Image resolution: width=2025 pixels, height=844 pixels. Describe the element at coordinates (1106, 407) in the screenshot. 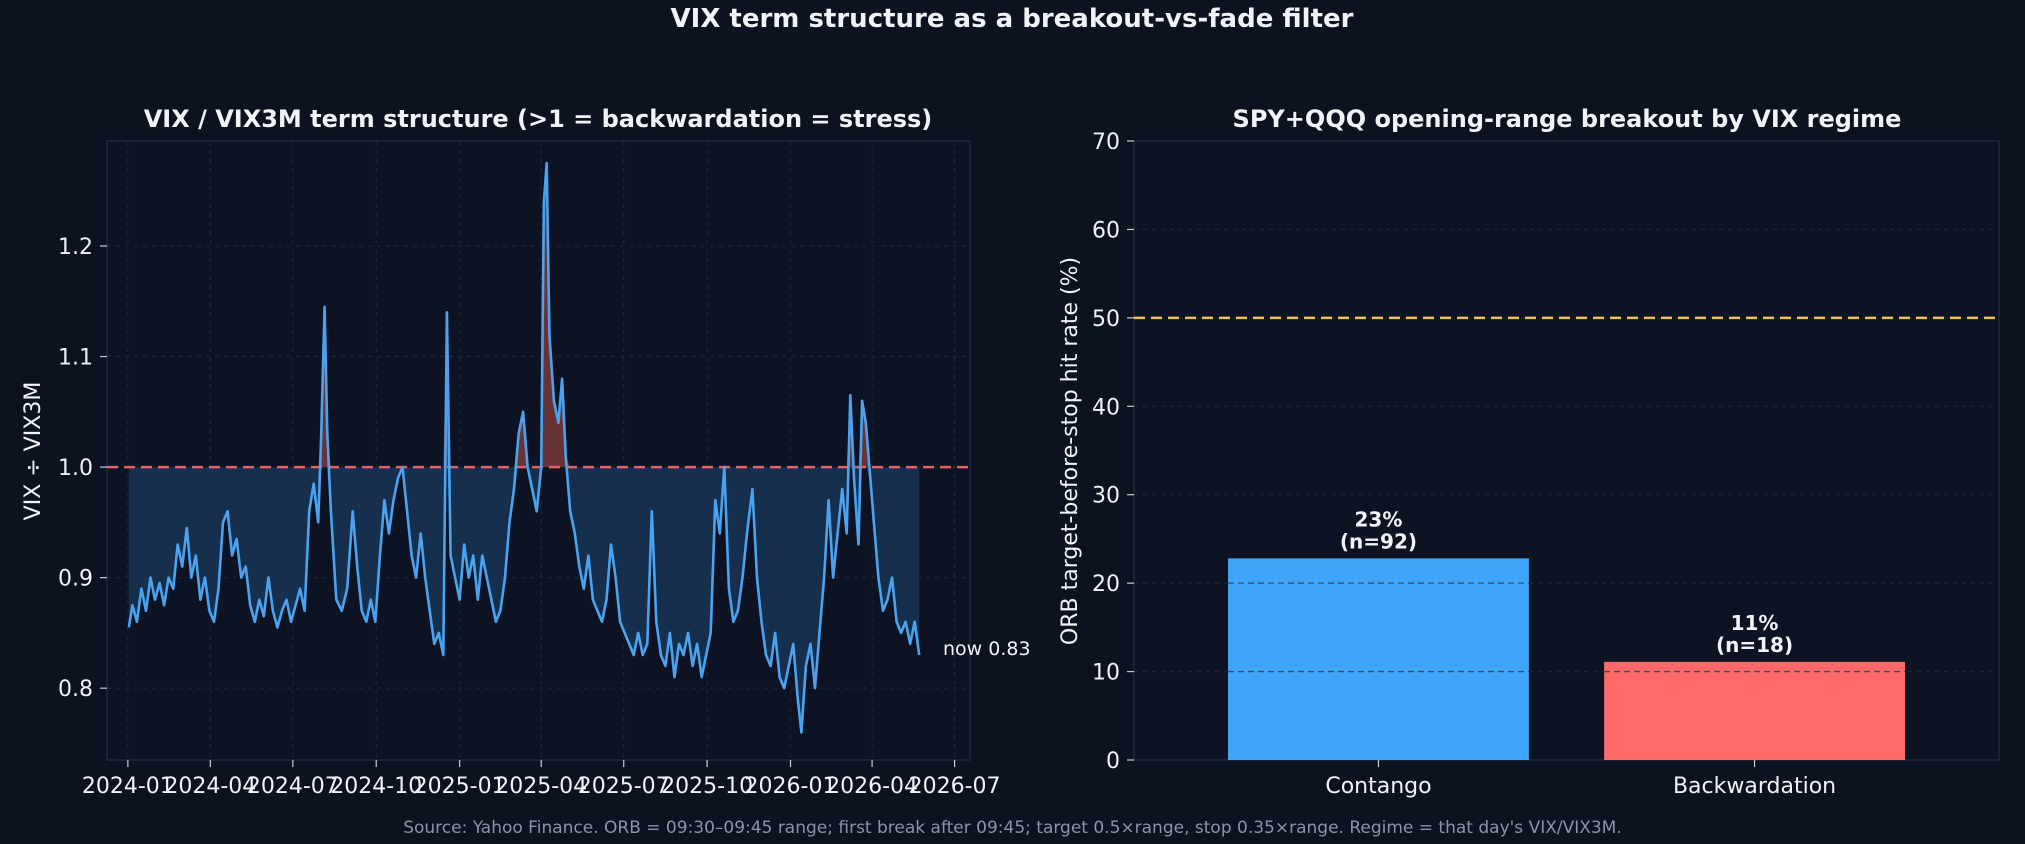

I see `y-tick-label: 40` at that location.